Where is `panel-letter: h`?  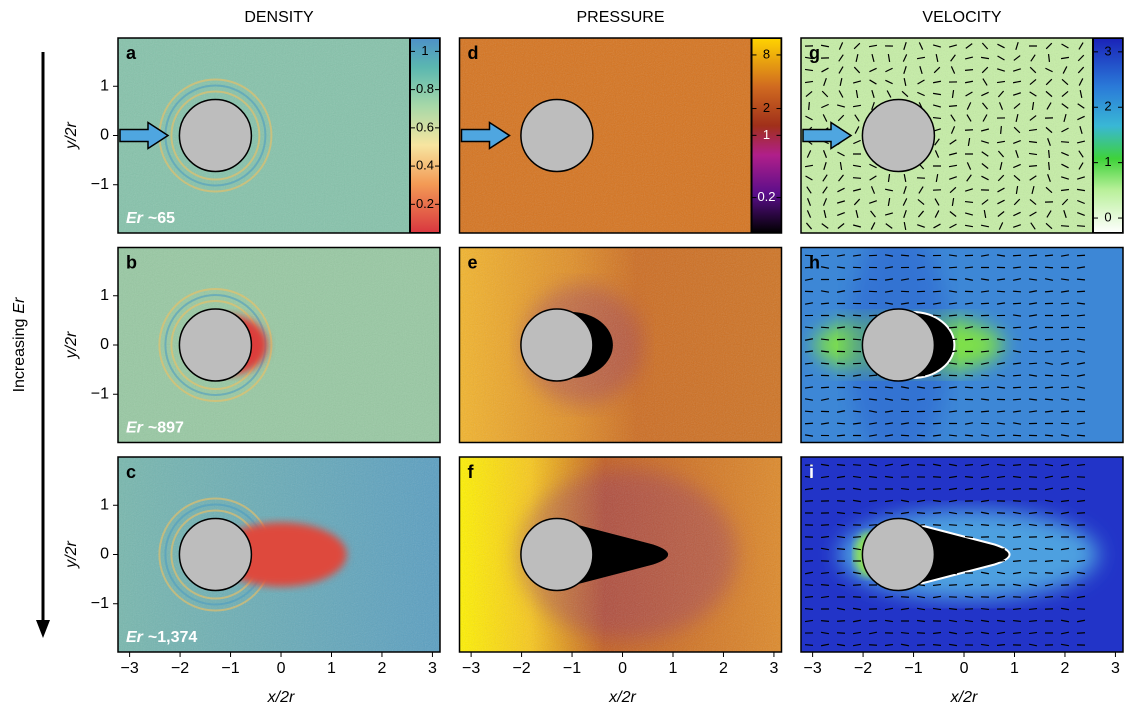 panel-letter: h is located at coordinates (814, 262).